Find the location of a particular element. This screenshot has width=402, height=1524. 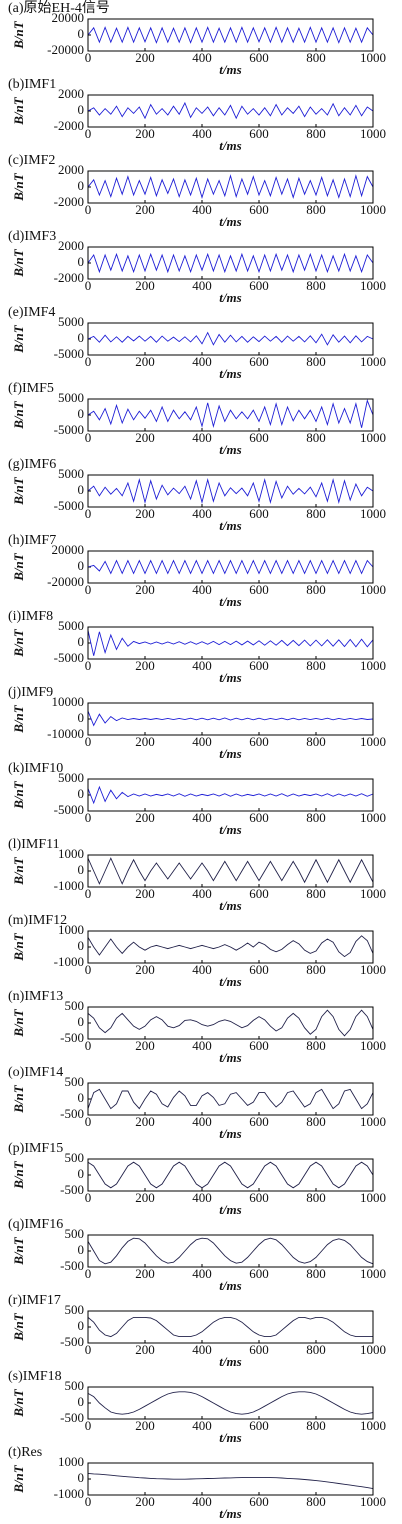

panel-title: (d)IMF3 is located at coordinates (32, 236).